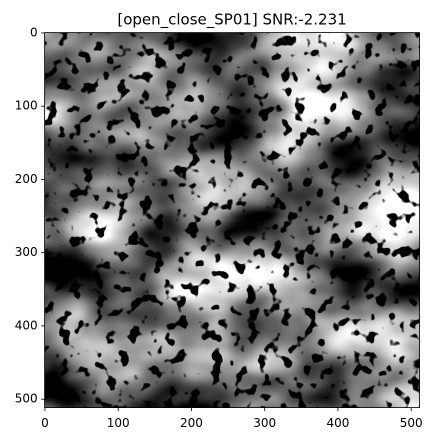 The height and width of the screenshot is (435, 430). Describe the element at coordinates (264, 423) in the screenshot. I see `x-tick-label: 300` at that location.